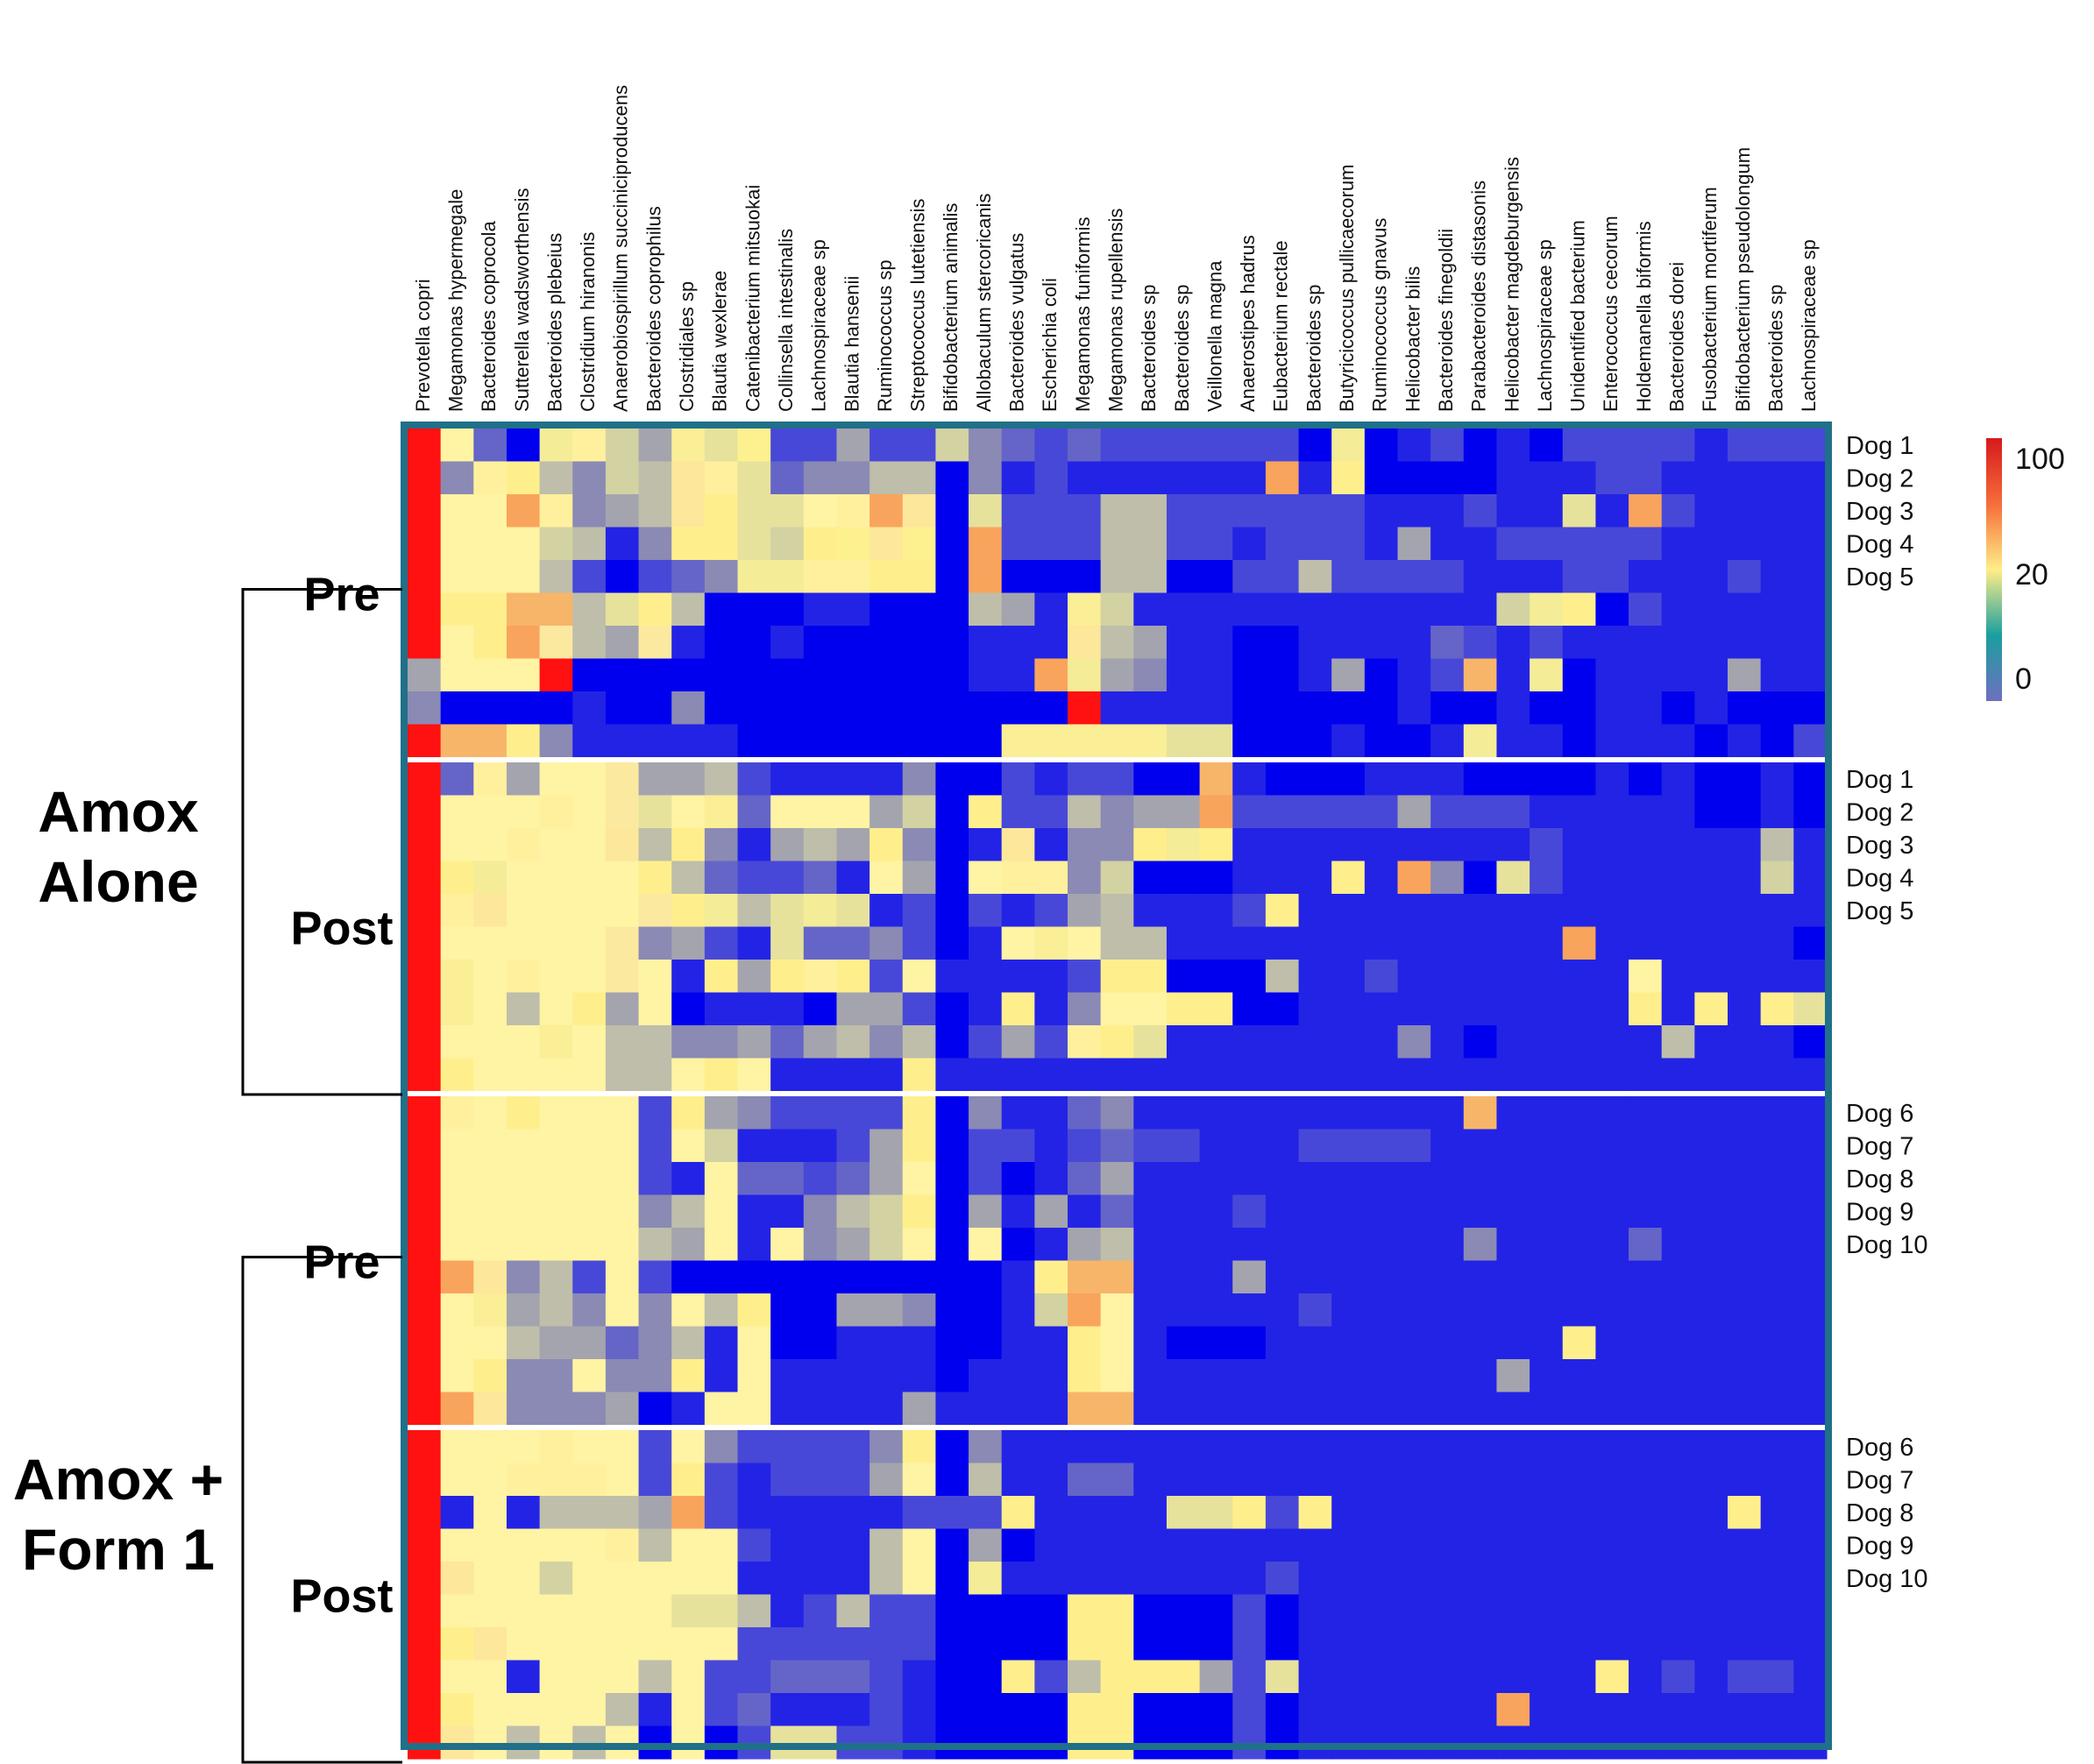 The height and width of the screenshot is (1764, 2094). What do you see at coordinates (1879, 544) in the screenshot?
I see `row-label: Dog 4` at bounding box center [1879, 544].